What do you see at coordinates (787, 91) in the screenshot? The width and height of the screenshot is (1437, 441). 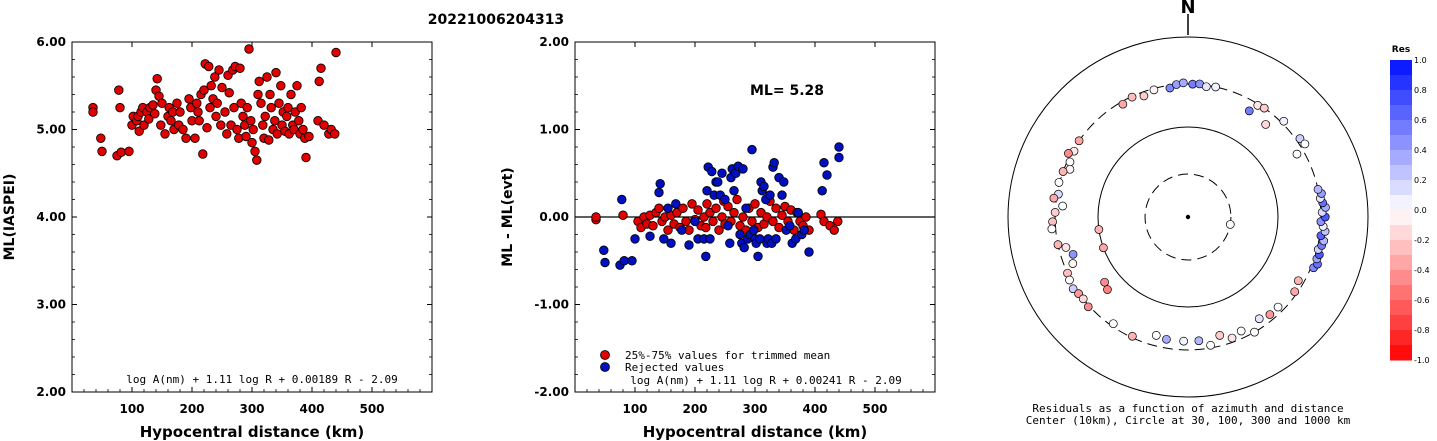 I see `ml-annotation: ML= 5.28` at bounding box center [787, 91].